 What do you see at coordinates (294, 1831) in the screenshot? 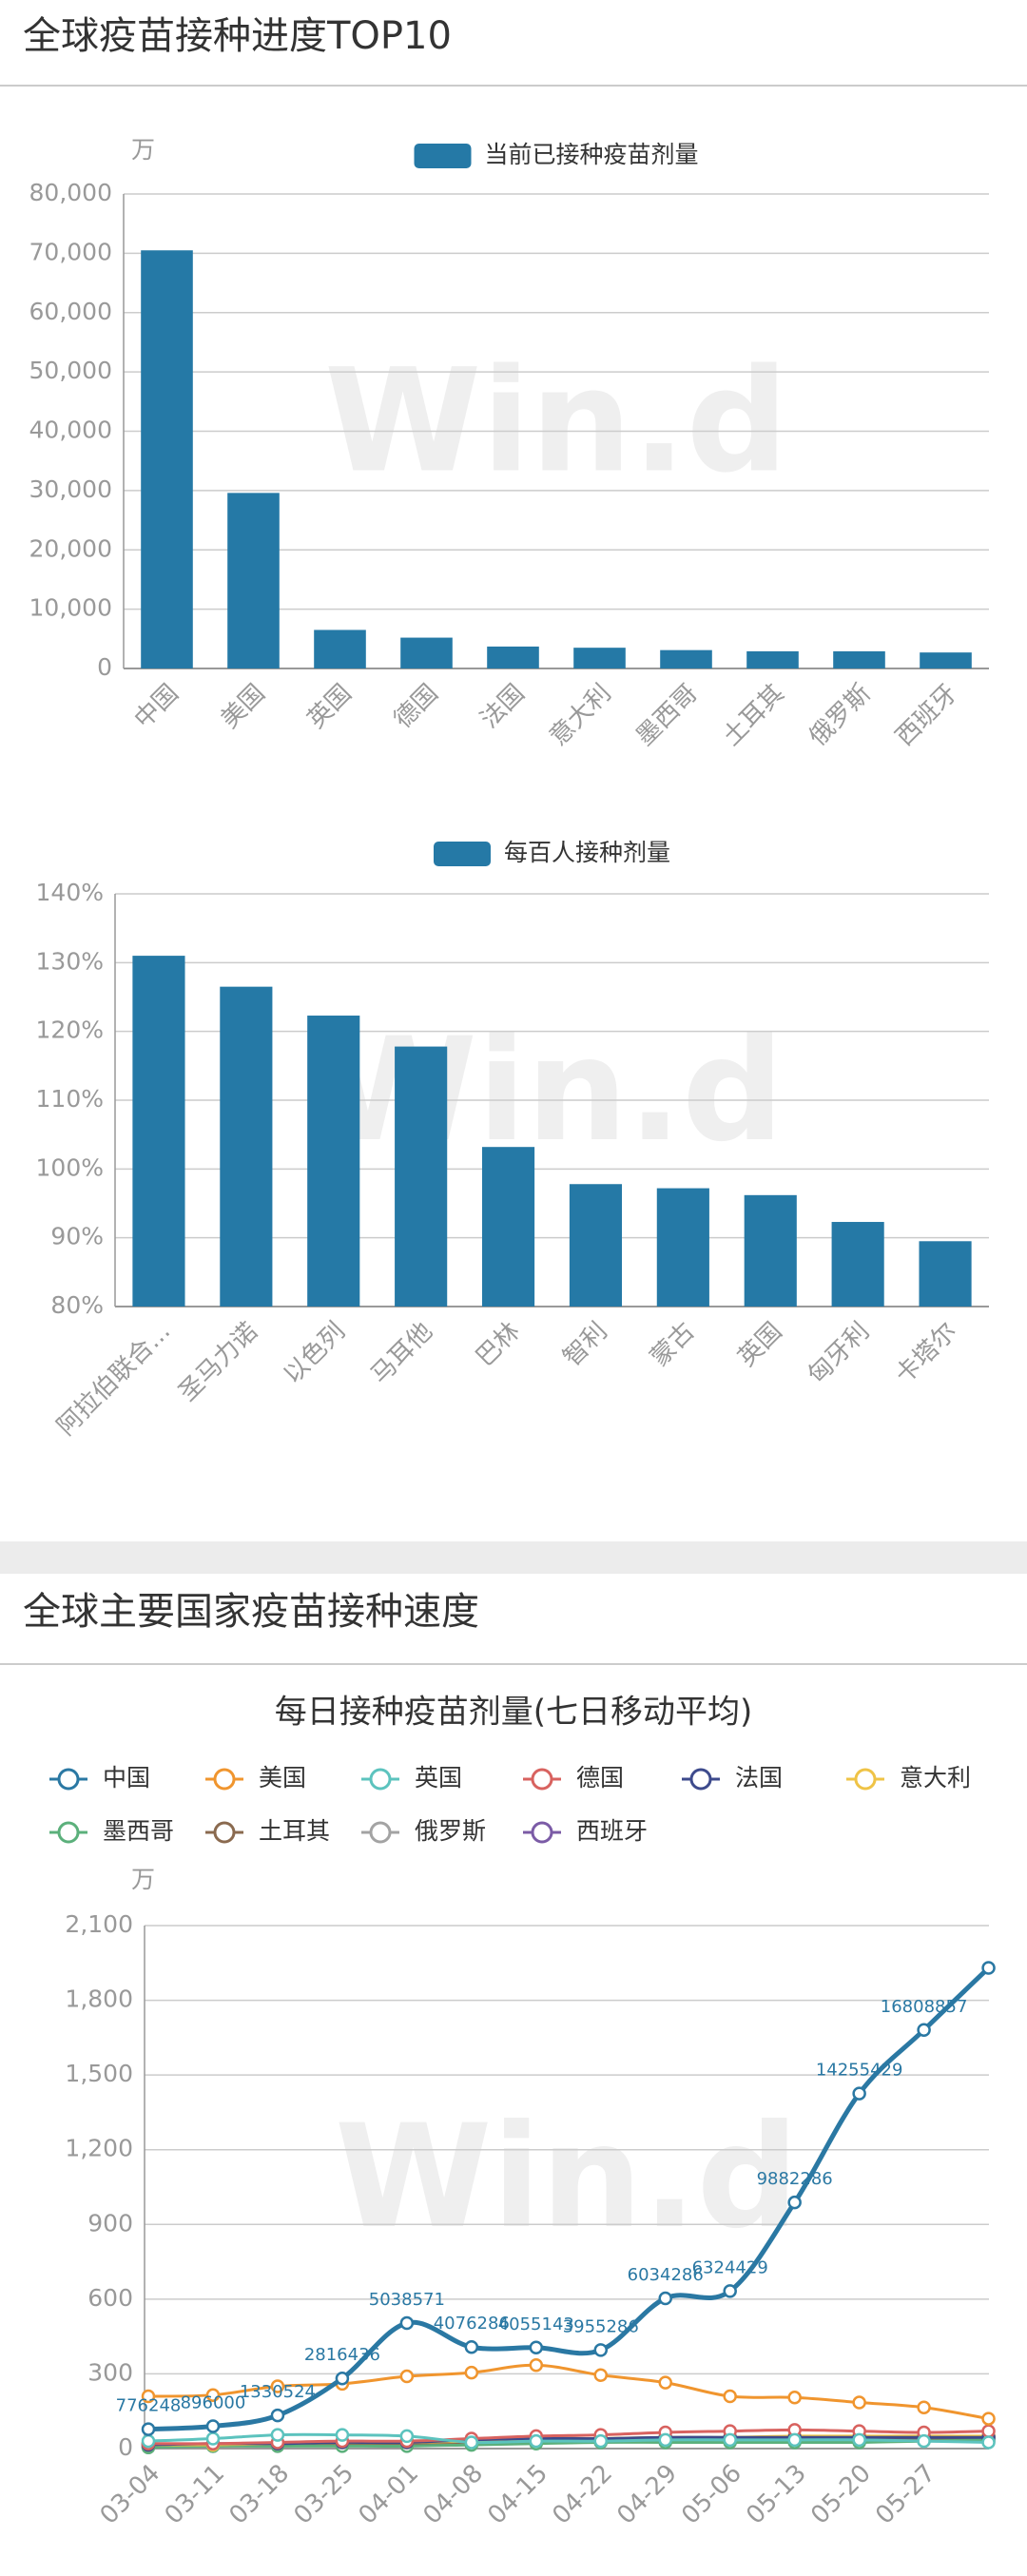
I see `legend-label: 土耳其` at bounding box center [294, 1831].